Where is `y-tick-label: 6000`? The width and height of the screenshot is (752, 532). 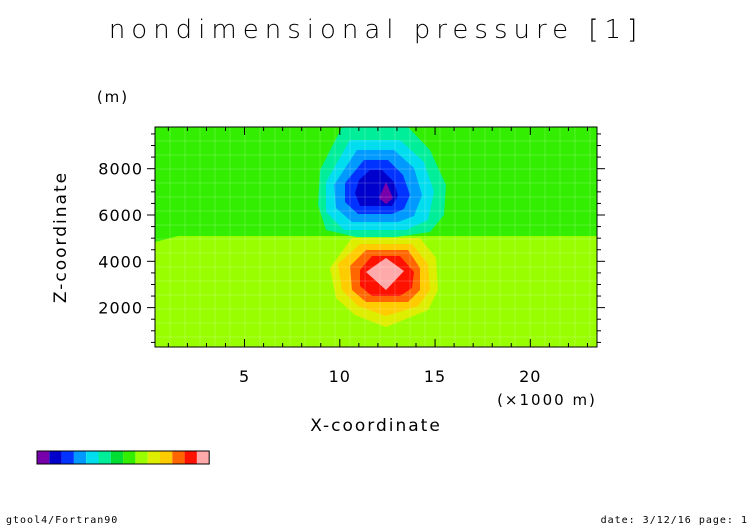 y-tick-label: 6000 is located at coordinates (120, 215).